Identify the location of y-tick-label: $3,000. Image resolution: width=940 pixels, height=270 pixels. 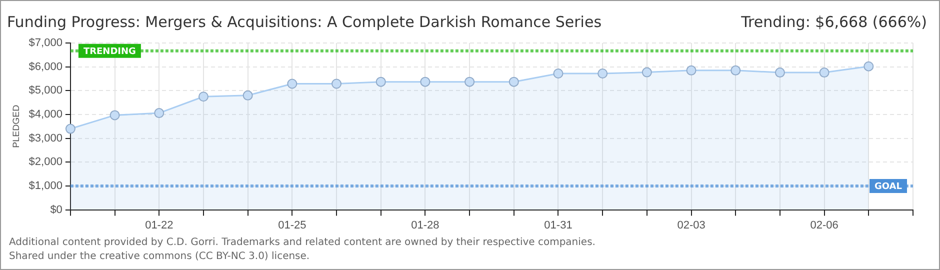
(45, 138).